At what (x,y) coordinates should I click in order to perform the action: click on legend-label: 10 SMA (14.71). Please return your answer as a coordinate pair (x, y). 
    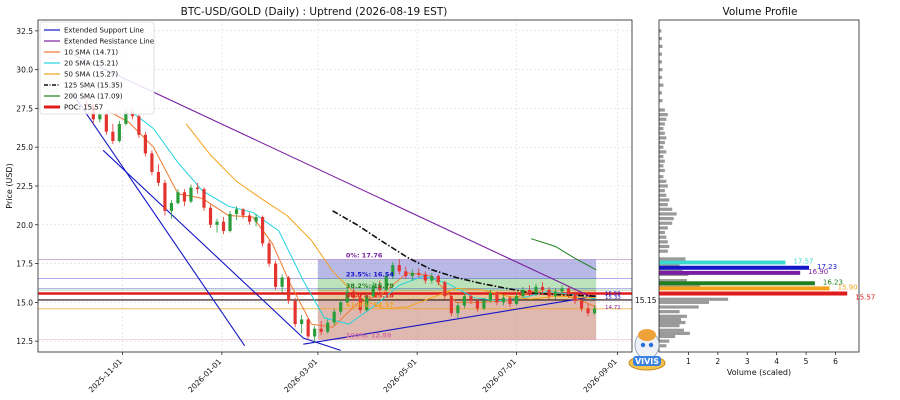
    Looking at the image, I should click on (91, 53).